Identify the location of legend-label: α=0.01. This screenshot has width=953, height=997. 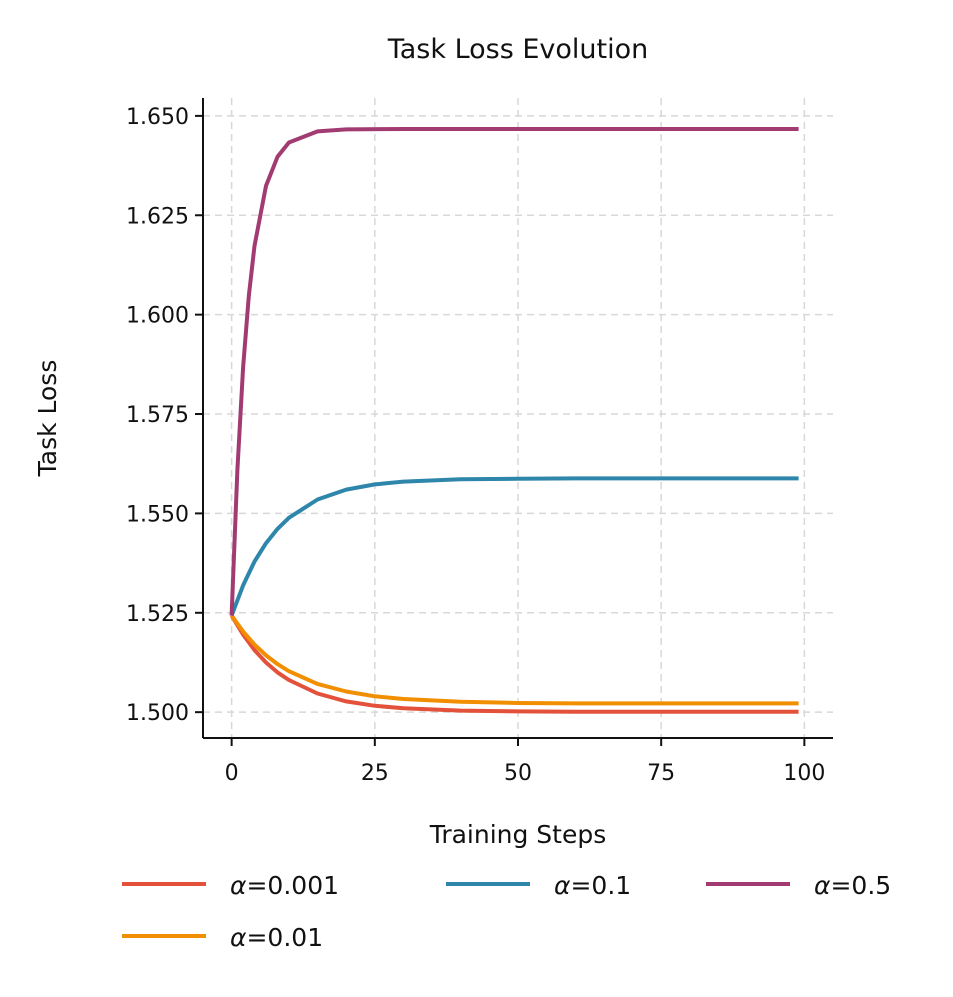
(276, 937).